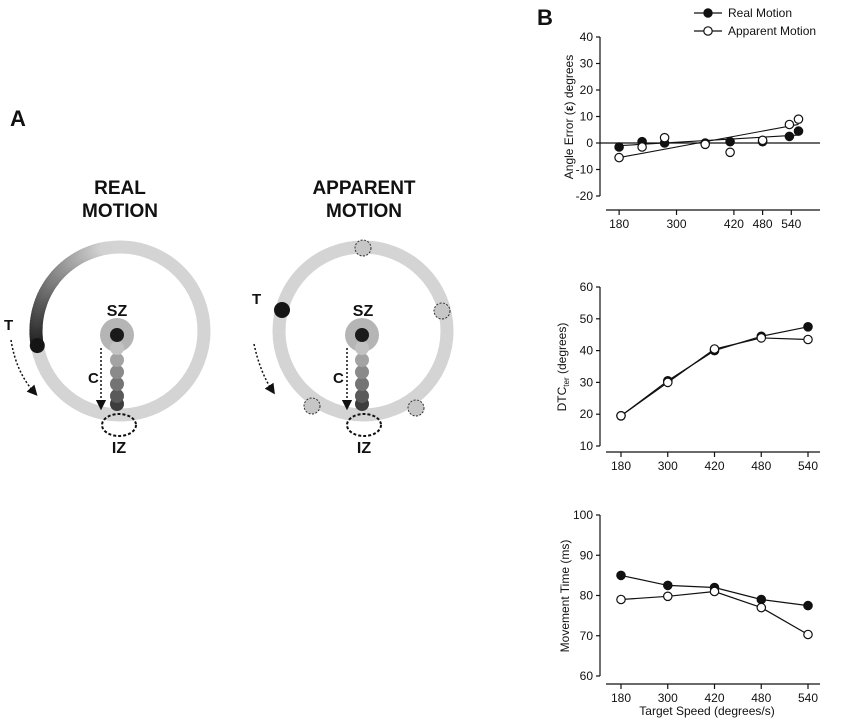 The height and width of the screenshot is (722, 863). I want to click on x-axis-label: Target Speed (degrees/s), so click(706, 711).